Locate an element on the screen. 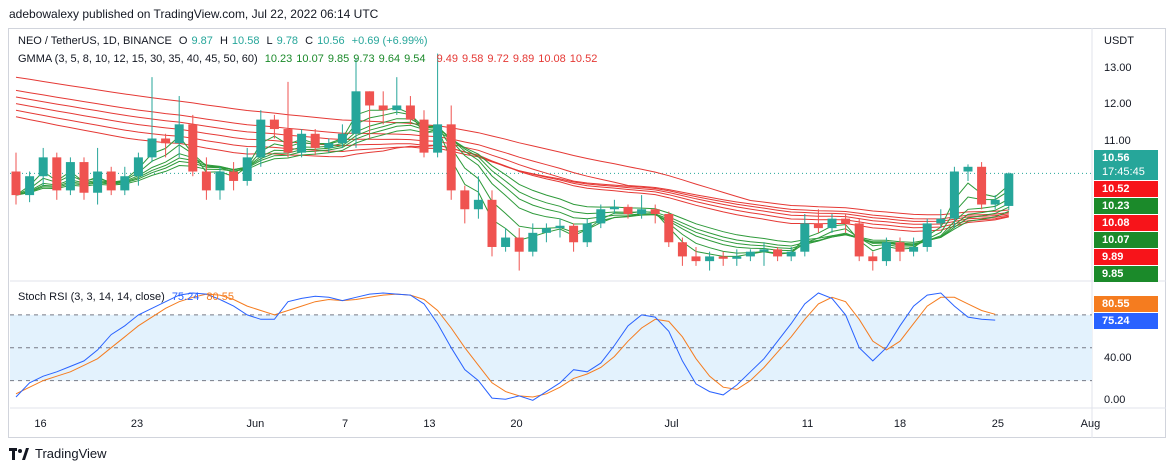 The image size is (1173, 471). footer-brand-label: TradingView is located at coordinates (71, 453).